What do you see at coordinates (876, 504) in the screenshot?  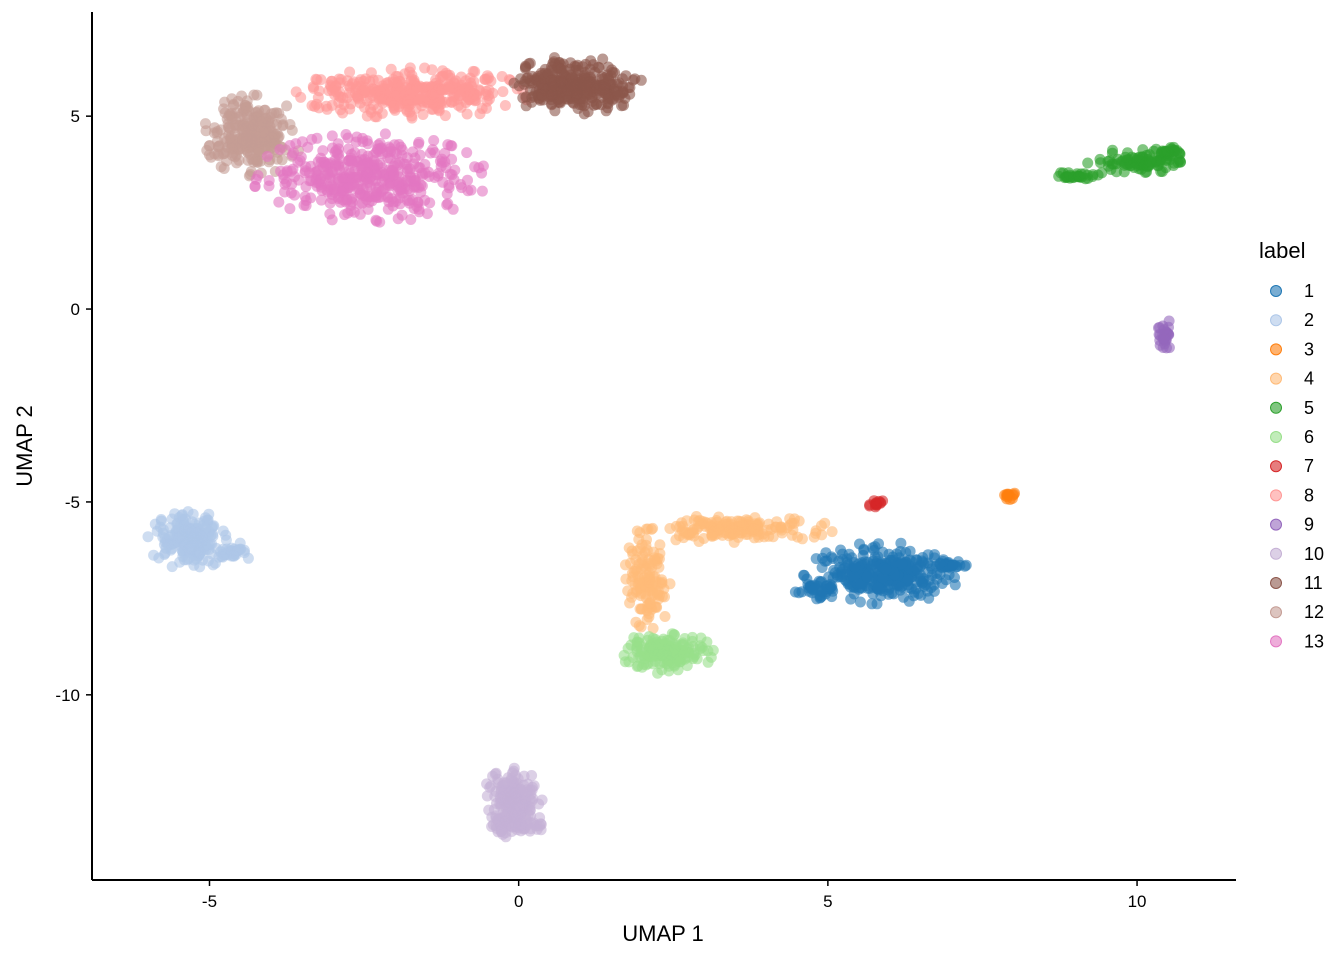 I see `series-7-points` at bounding box center [876, 504].